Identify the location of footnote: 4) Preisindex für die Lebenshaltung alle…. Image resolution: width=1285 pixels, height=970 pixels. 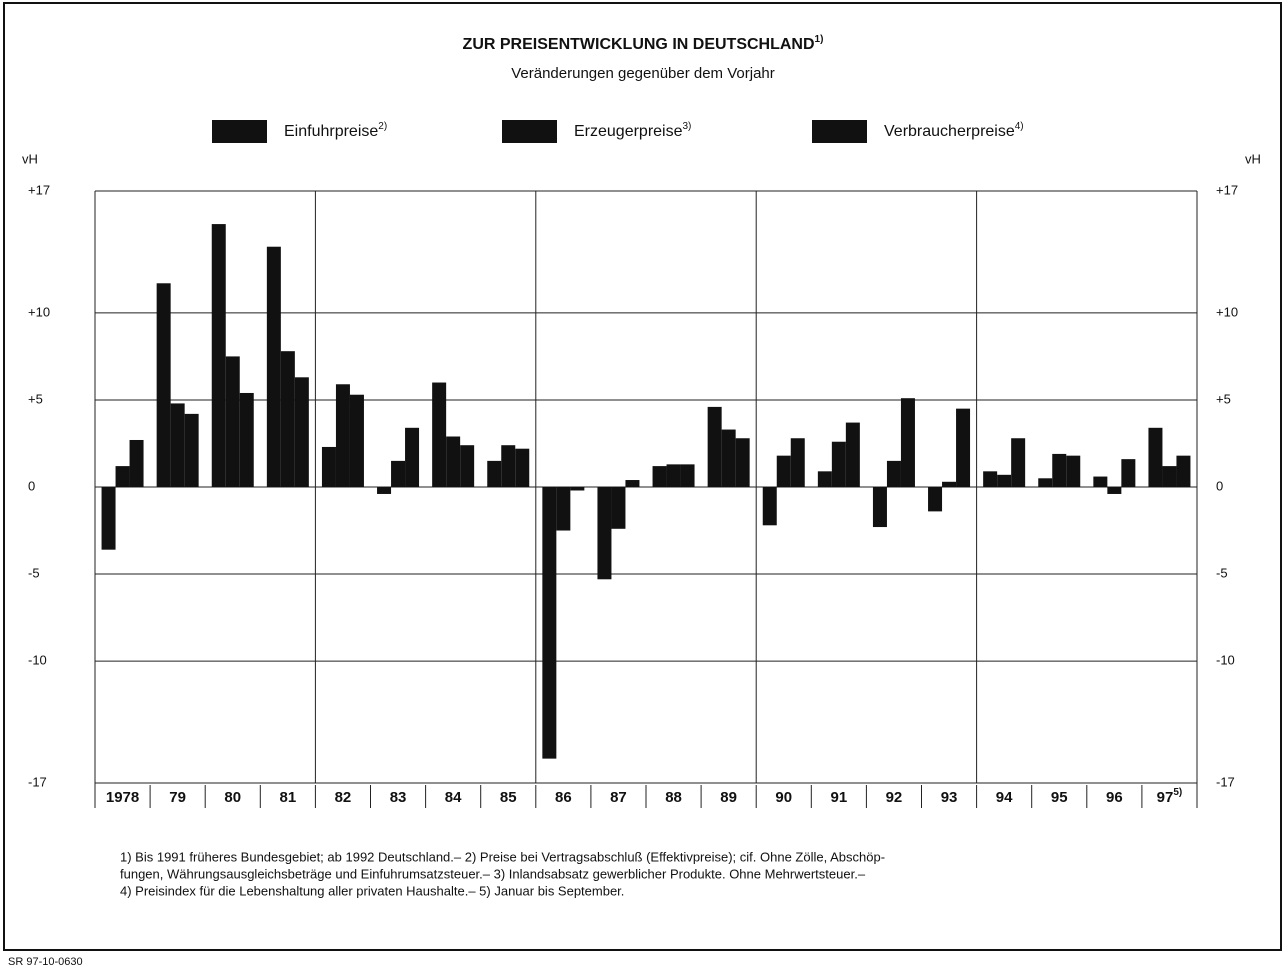
(372, 890).